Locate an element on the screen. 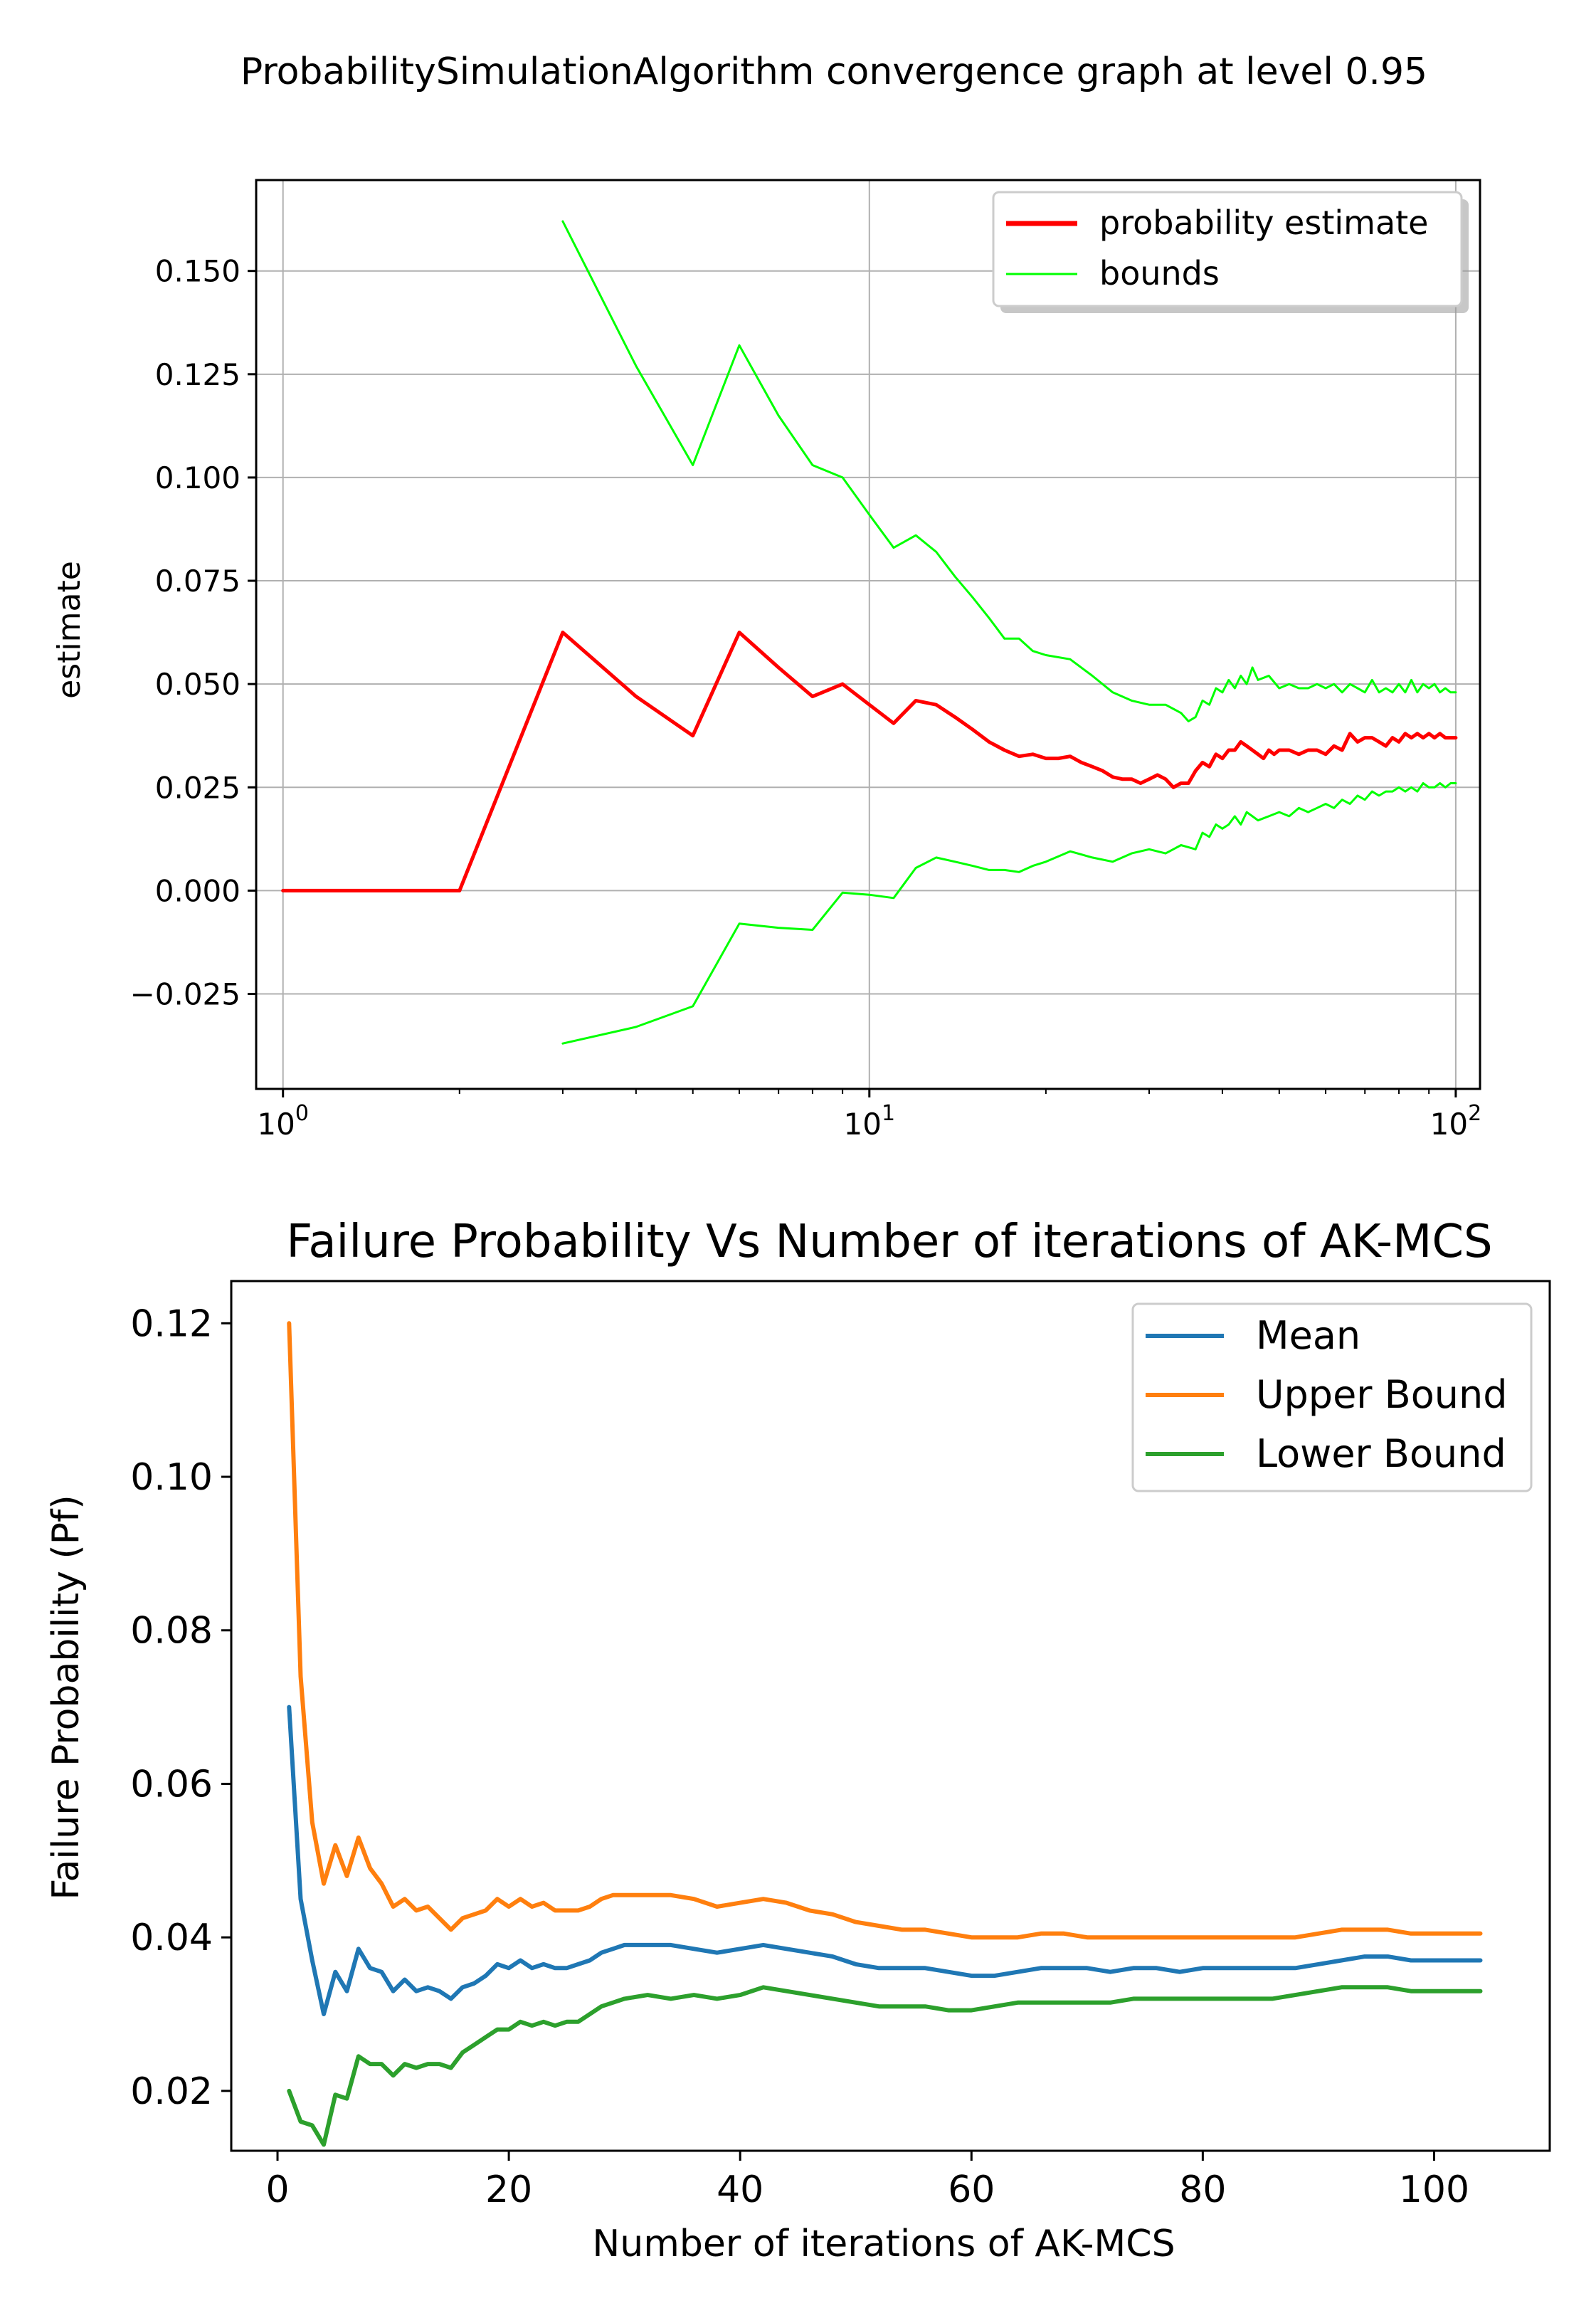  chart2-y-tick-label: 0.12 is located at coordinates (172, 1323).